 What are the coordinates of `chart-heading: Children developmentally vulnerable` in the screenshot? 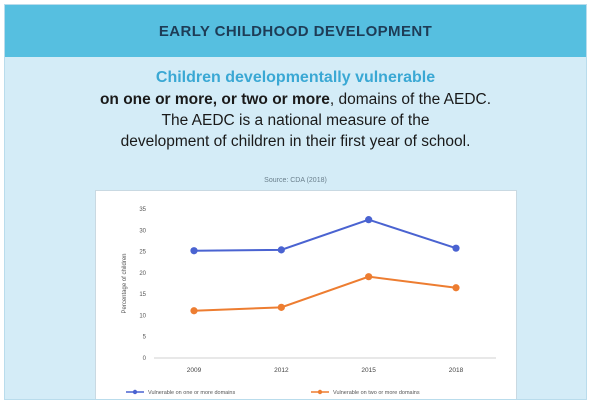 It's located at (295, 77).